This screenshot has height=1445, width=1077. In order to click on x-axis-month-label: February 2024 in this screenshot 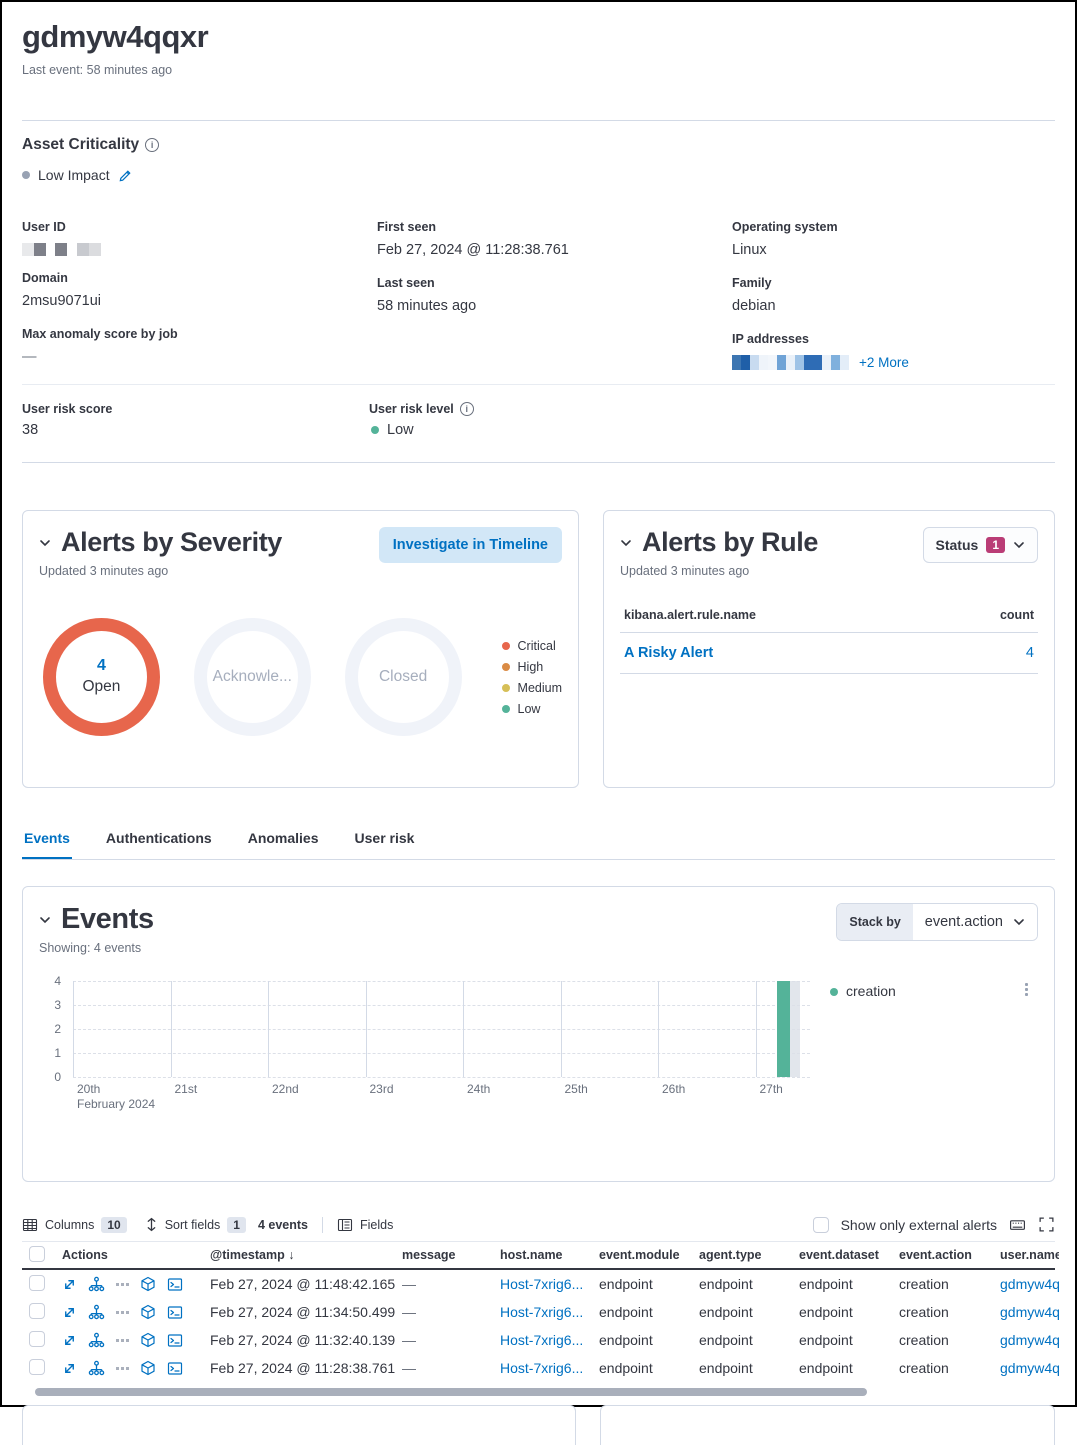, I will do `click(116, 1104)`.